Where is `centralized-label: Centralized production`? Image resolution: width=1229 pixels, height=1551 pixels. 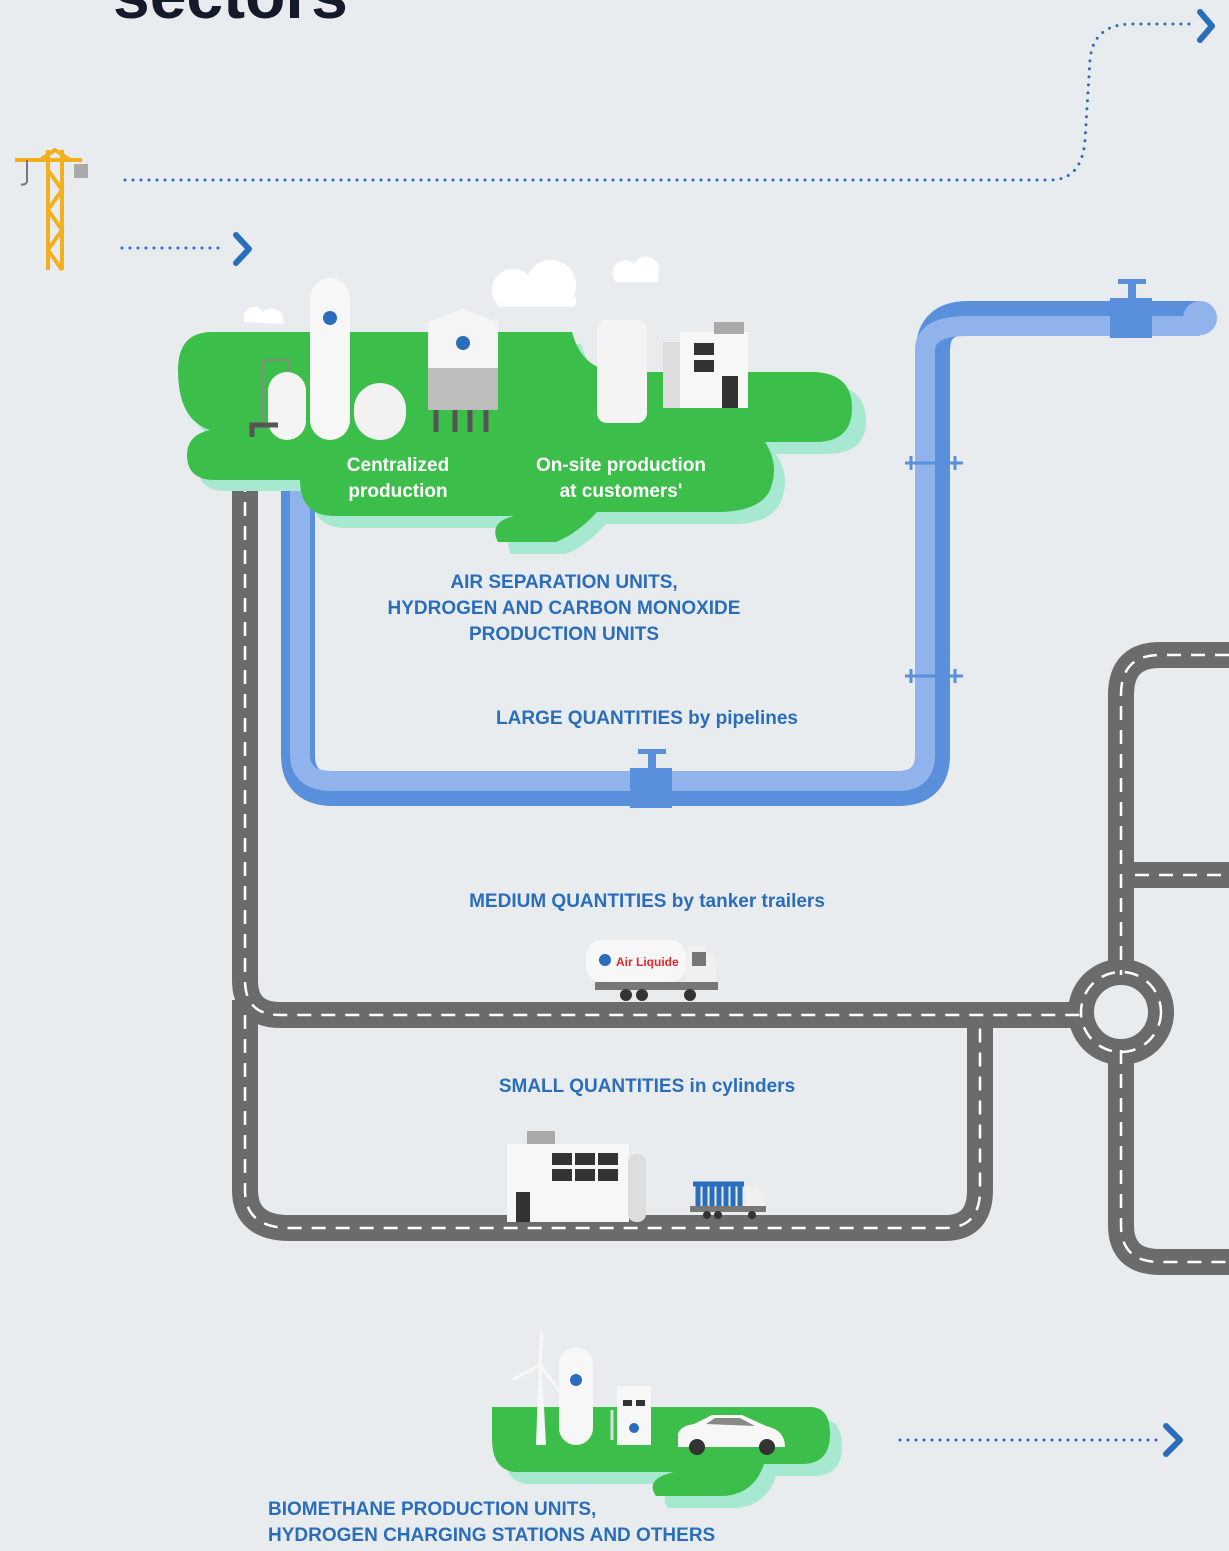
centralized-label: Centralized production is located at coordinates (398, 478).